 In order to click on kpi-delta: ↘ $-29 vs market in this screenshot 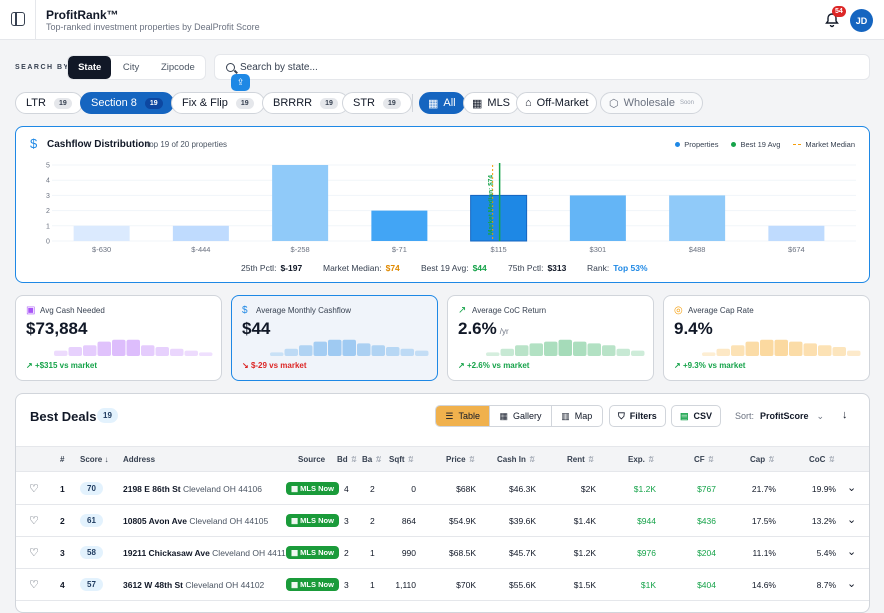, I will do `click(274, 365)`.